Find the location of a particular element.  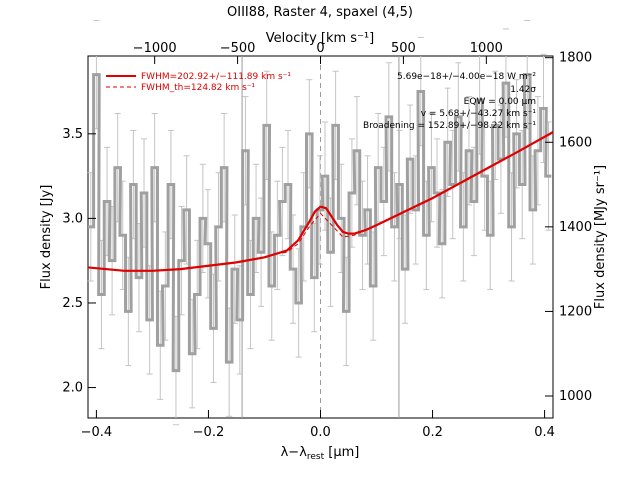

annotation-line-flux: 5.69e−18+/−4.00e−18 W m⁻² is located at coordinates (466, 77).